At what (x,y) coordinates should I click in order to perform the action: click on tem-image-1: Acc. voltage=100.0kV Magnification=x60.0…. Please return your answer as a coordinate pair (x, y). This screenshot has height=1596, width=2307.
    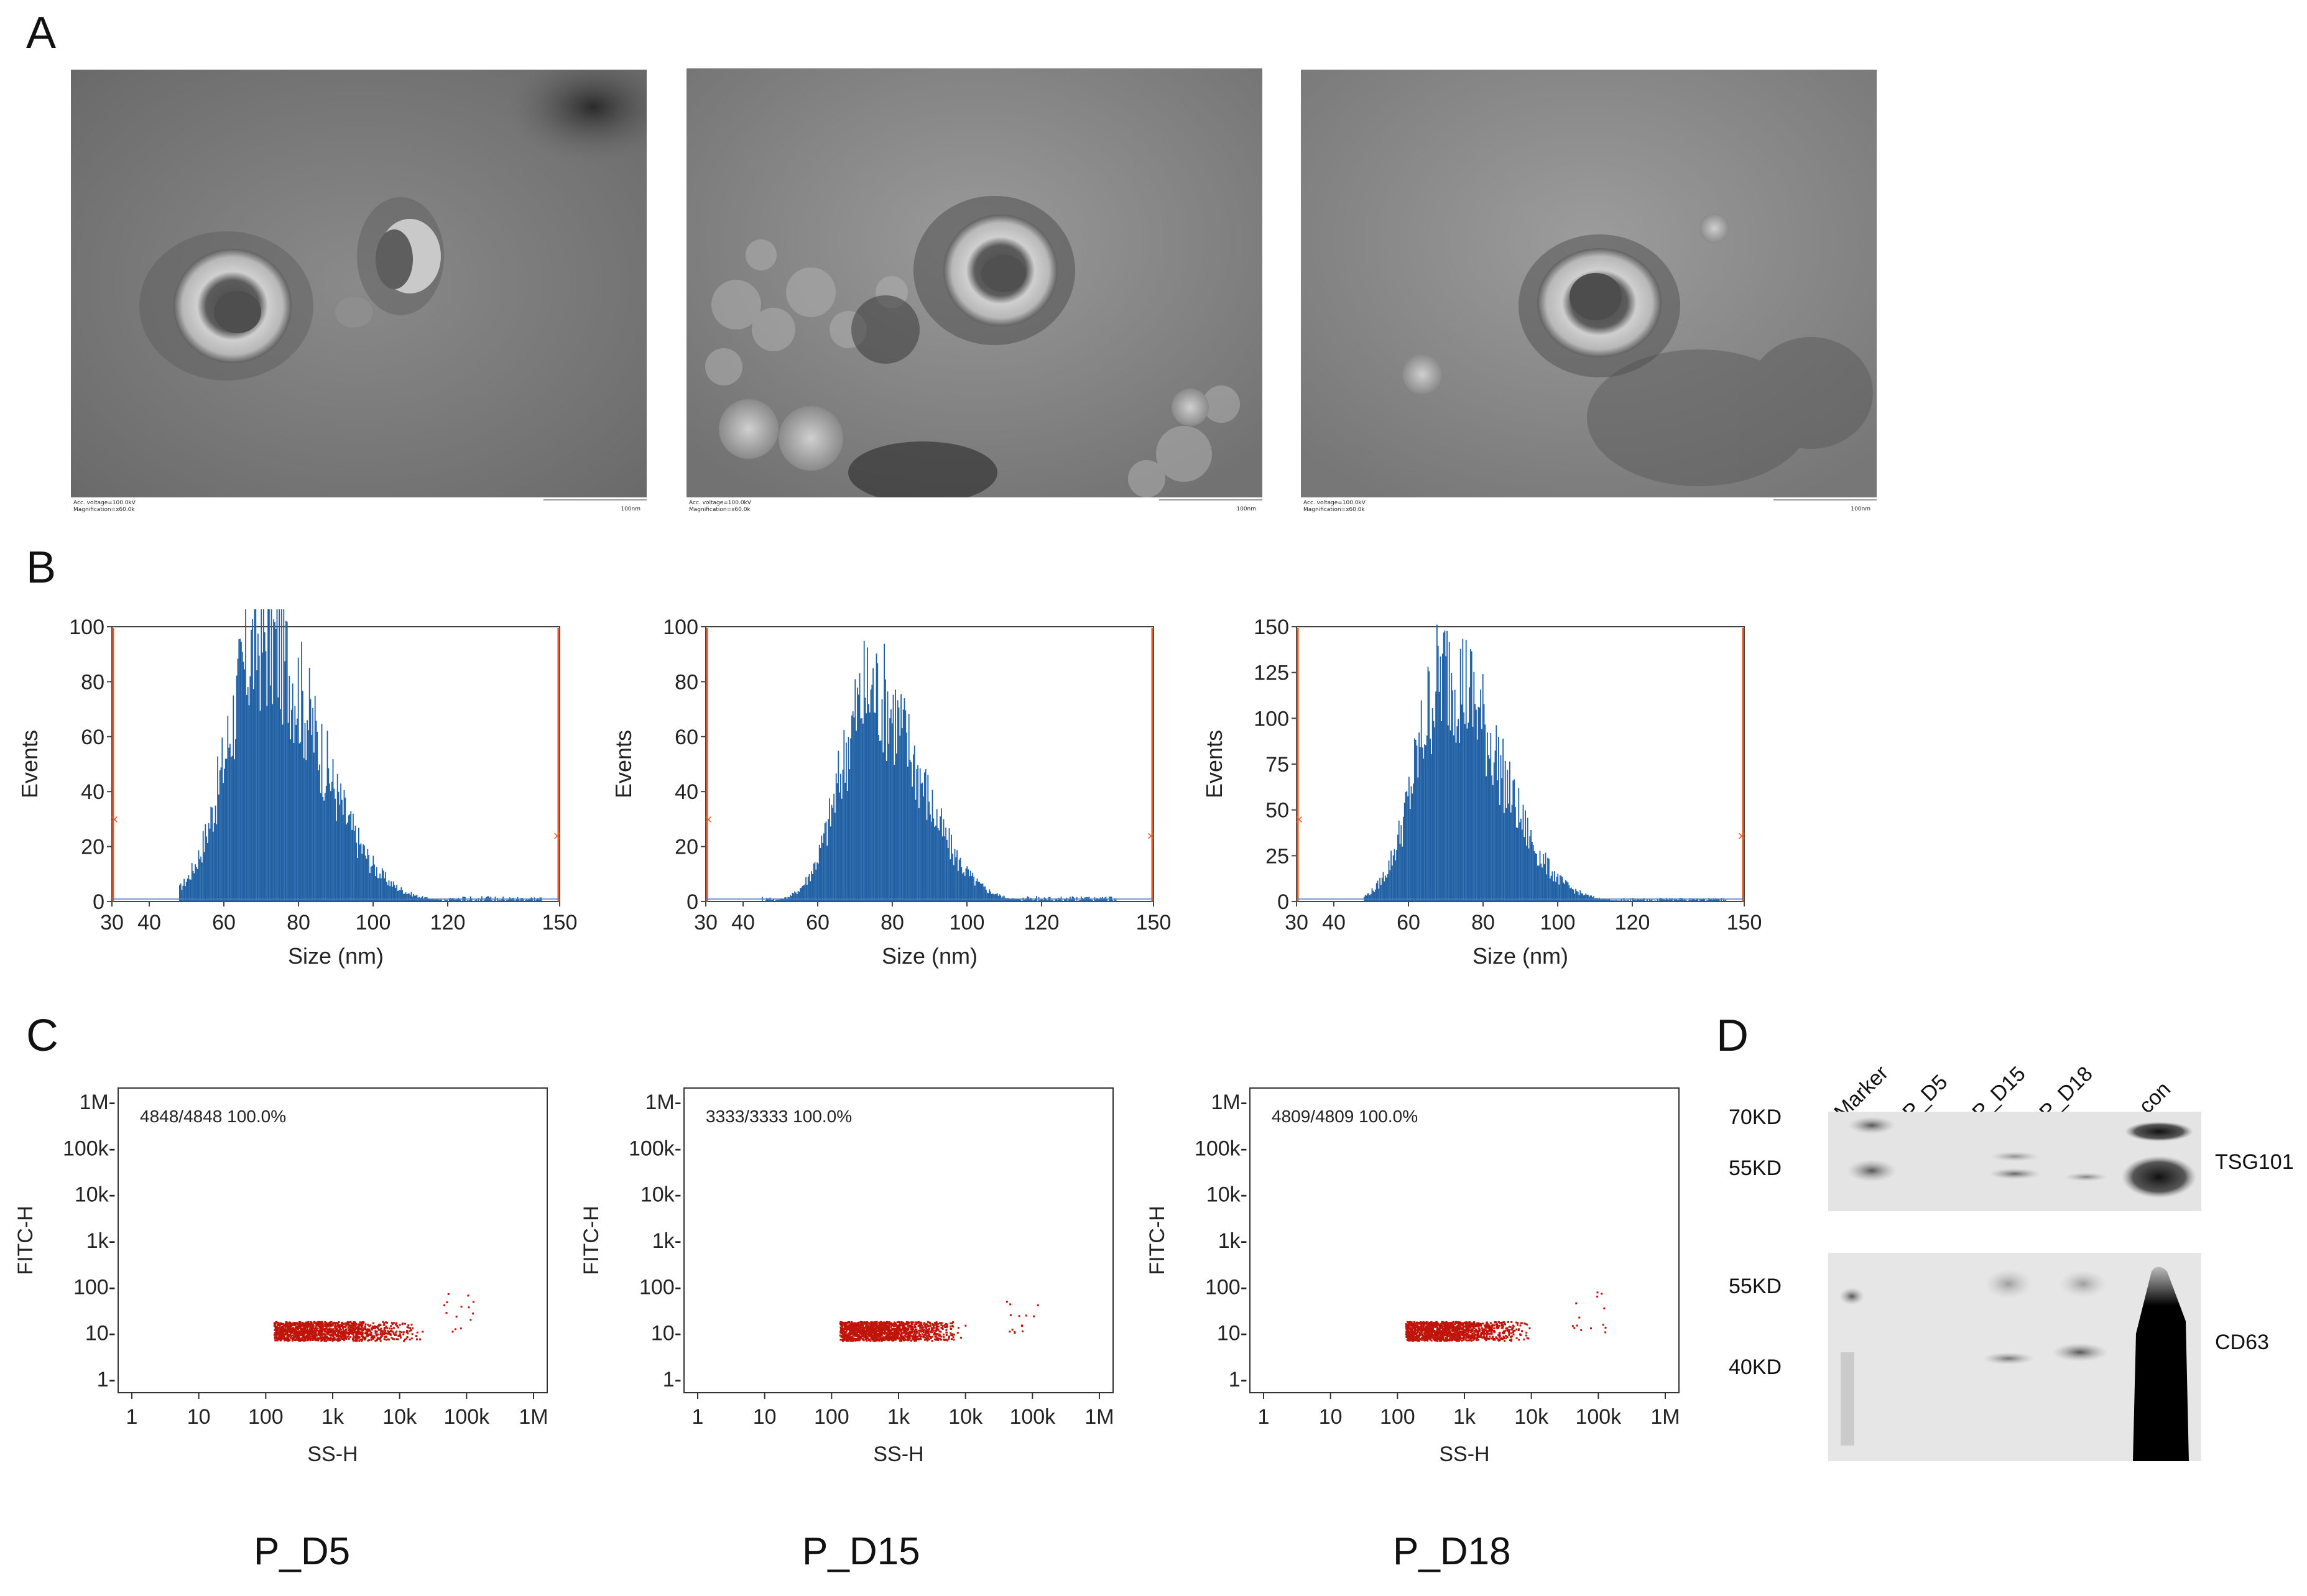
    Looking at the image, I should click on (359, 296).